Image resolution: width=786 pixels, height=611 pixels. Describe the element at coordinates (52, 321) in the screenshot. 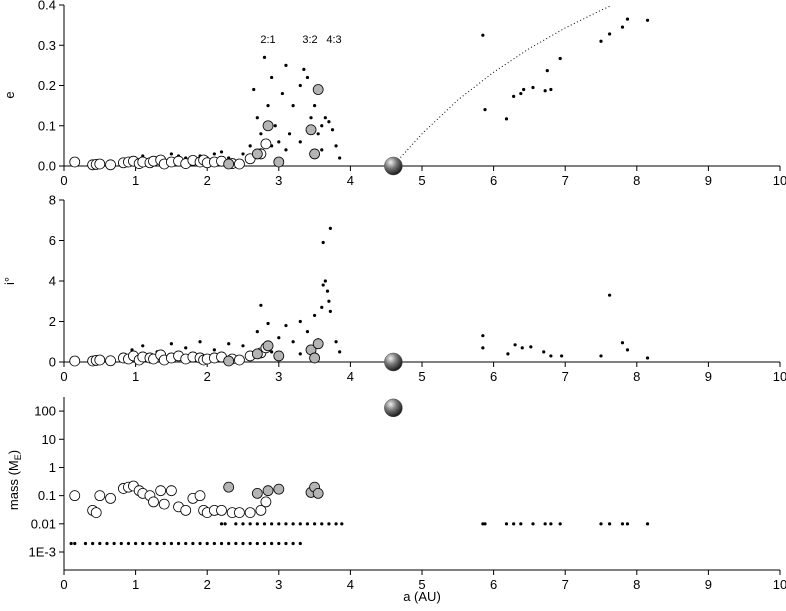

I see `y-tick-label: 2` at that location.